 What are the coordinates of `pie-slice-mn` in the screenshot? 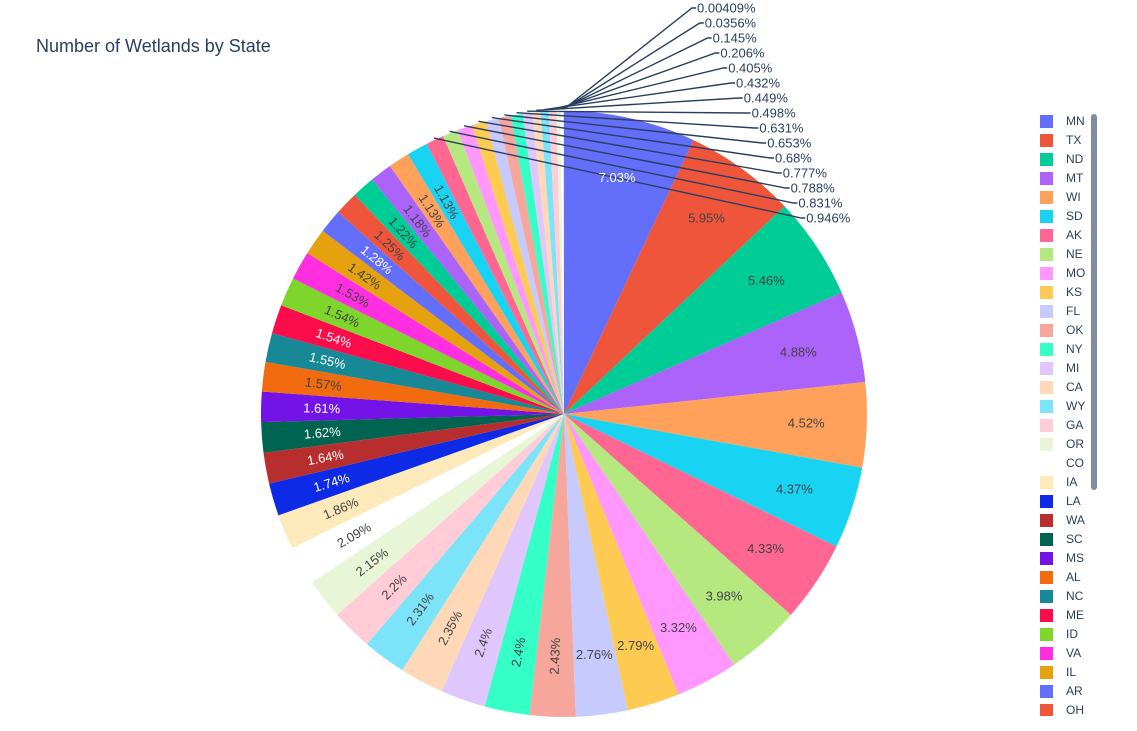 It's located at (629, 262).